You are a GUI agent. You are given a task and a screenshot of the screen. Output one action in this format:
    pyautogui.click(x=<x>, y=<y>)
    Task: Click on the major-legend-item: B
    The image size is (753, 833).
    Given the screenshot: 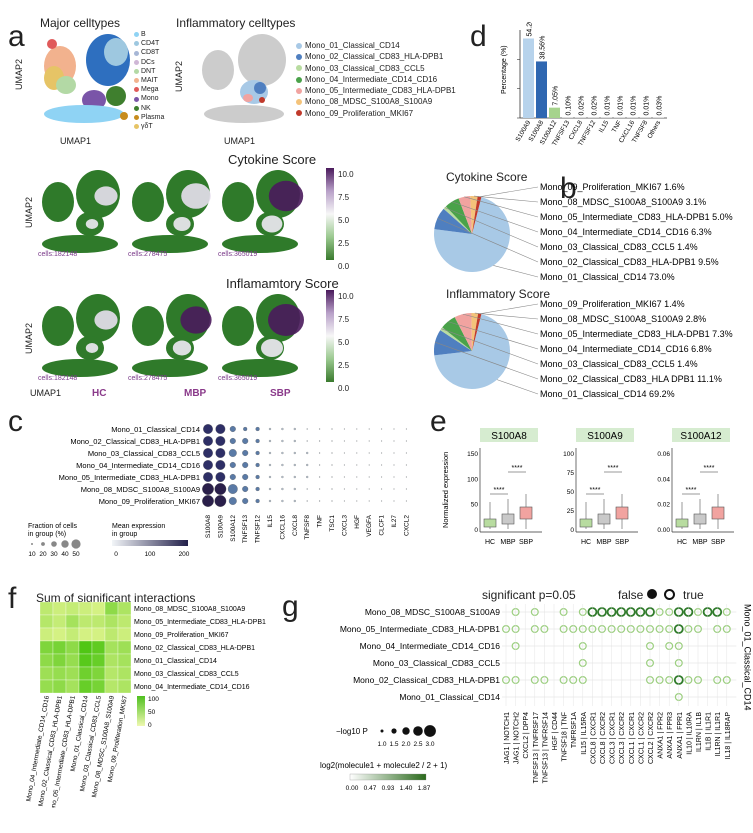 What is the action you would take?
    pyautogui.click(x=149, y=34)
    